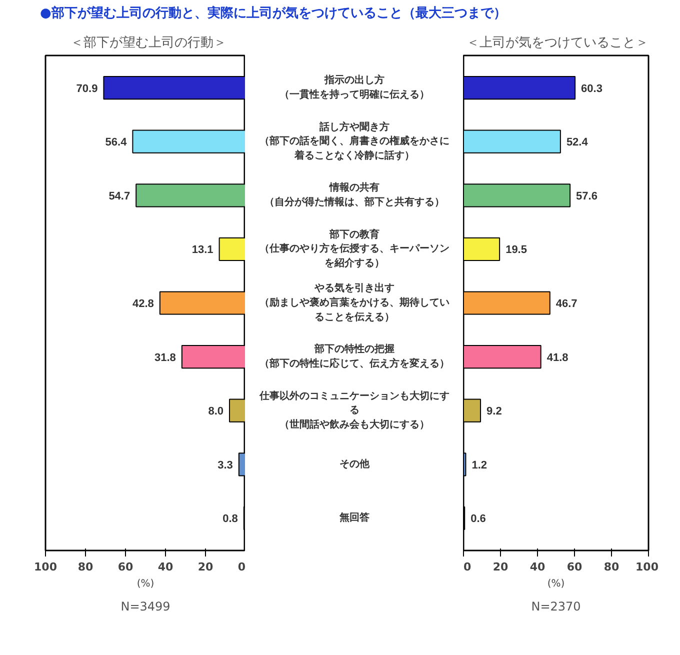  Describe the element at coordinates (516, 250) in the screenshot. I see `data-label: 19.5` at that location.